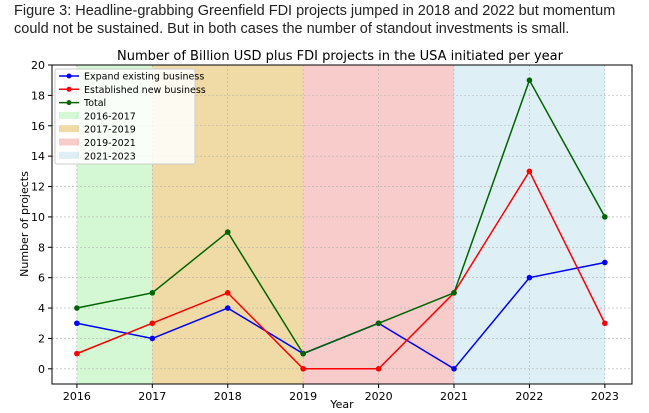 Image resolution: width=649 pixels, height=413 pixels. I want to click on x-tick-label: 2019, so click(303, 396).